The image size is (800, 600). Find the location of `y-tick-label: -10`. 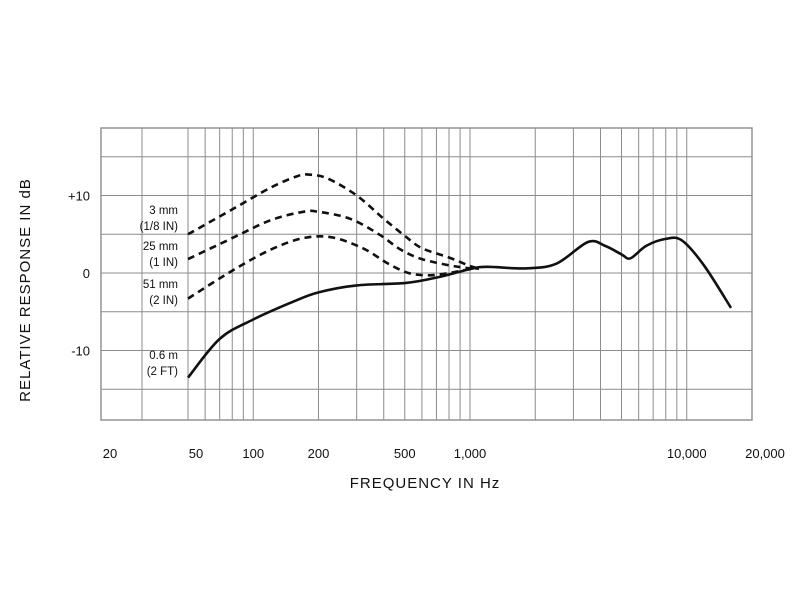

y-tick-label: -10 is located at coordinates (80, 351).